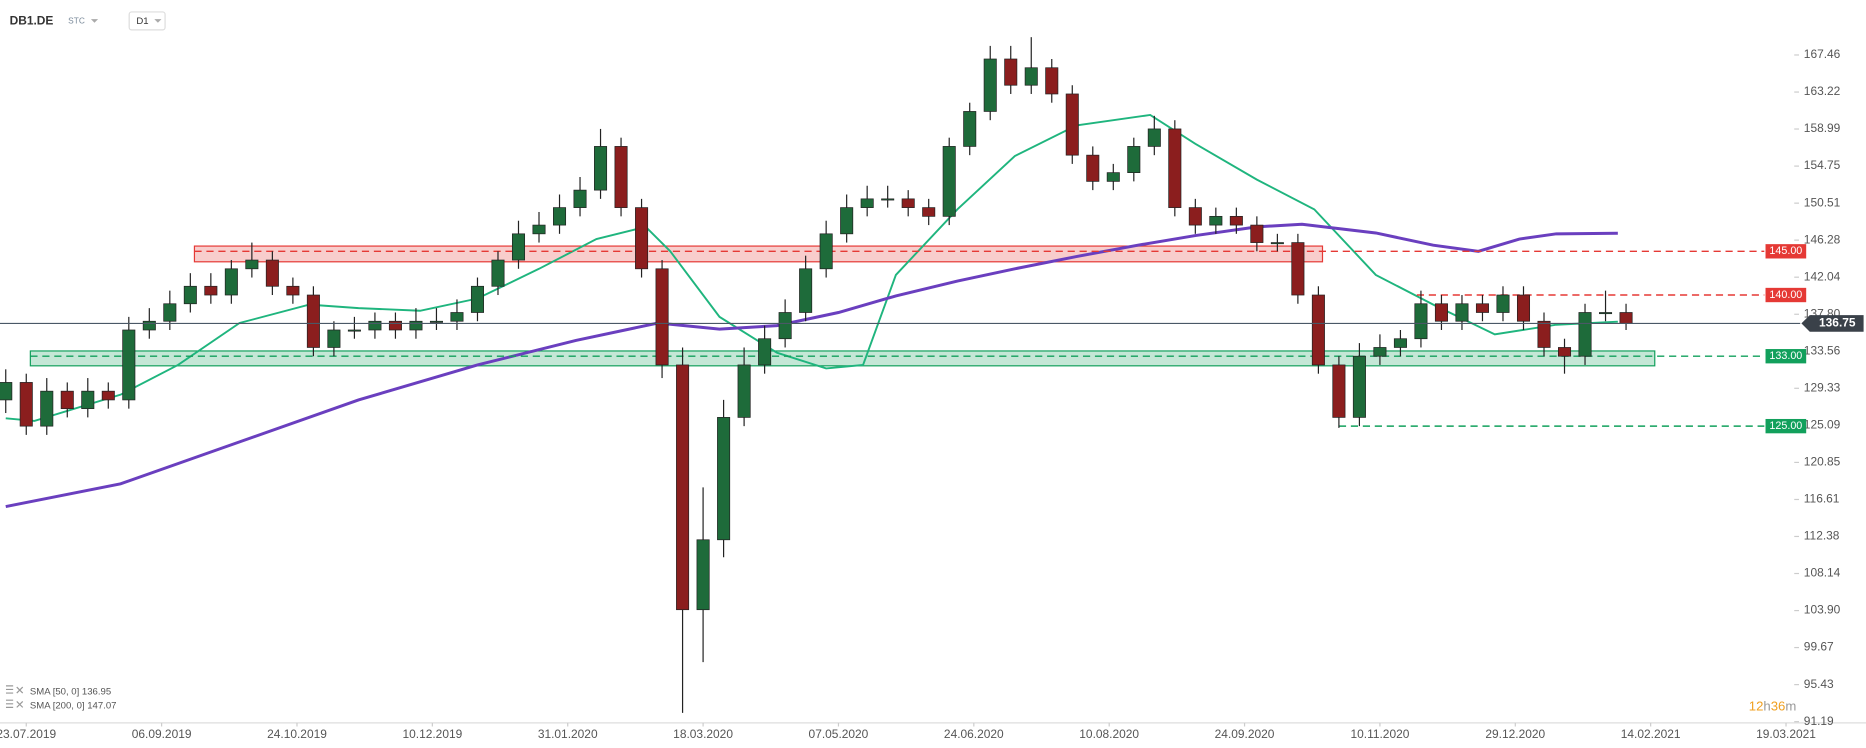 This screenshot has height=748, width=1866. I want to click on y-tick-label: 108.14, so click(1822, 573).